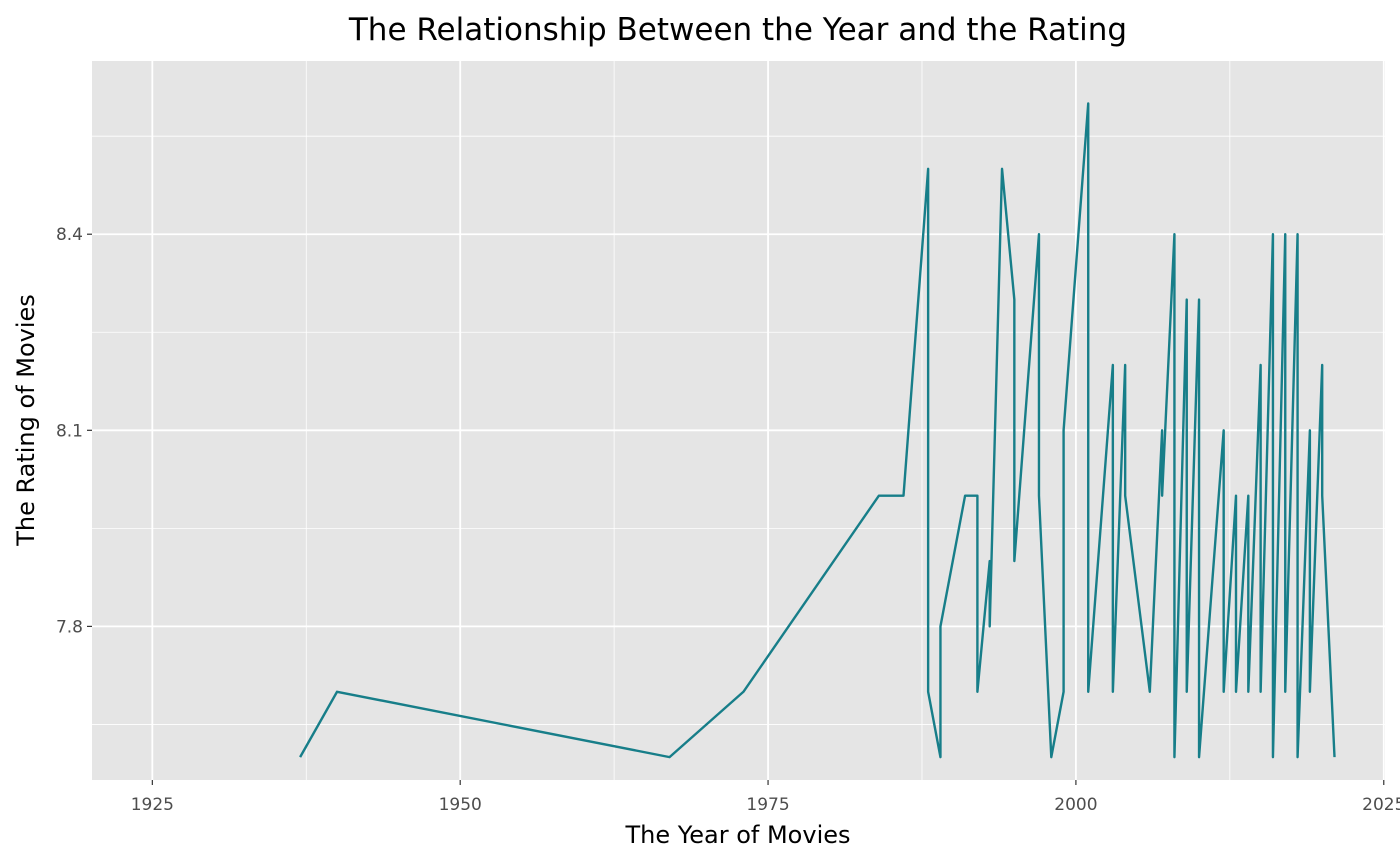 This screenshot has height=865, width=1400. I want to click on x-tick-label: 1975, so click(767, 805).